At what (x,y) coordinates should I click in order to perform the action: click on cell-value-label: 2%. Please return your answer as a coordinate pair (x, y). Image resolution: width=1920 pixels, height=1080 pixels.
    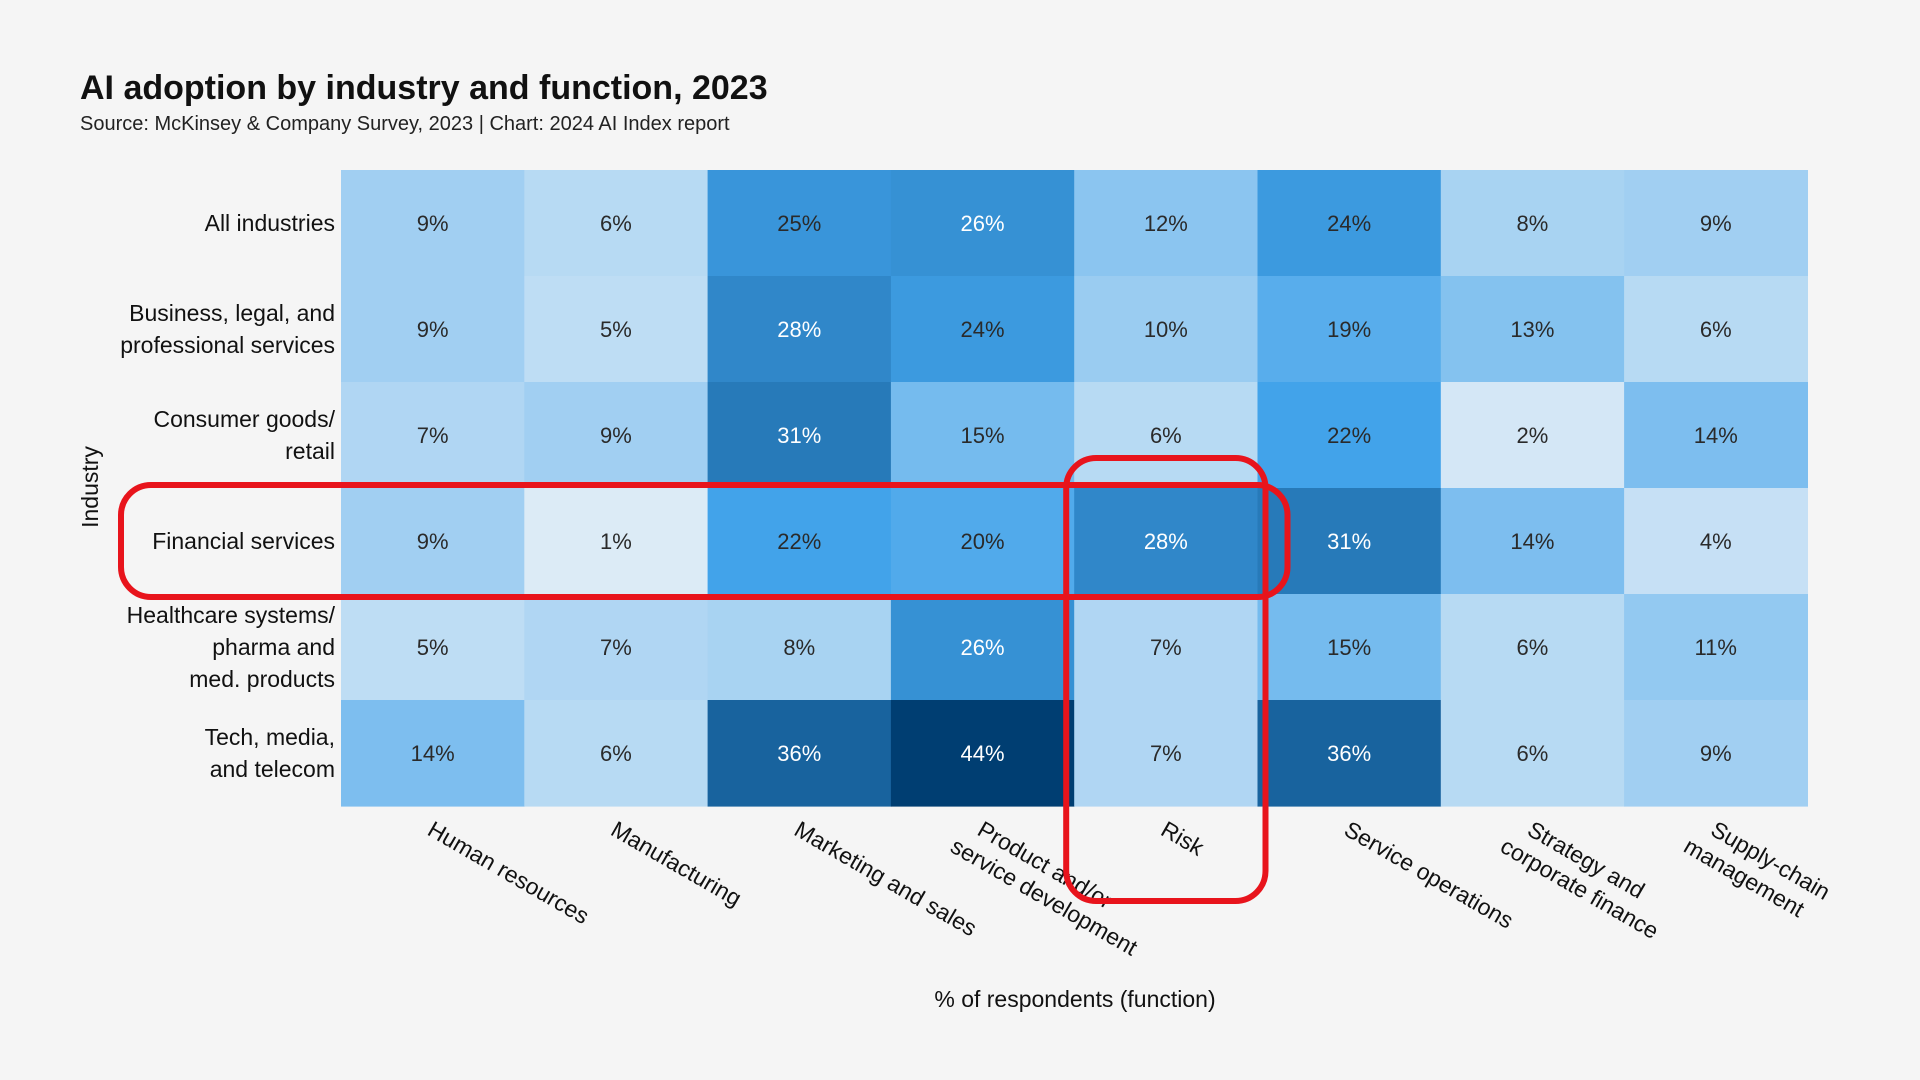
    Looking at the image, I should click on (1533, 435).